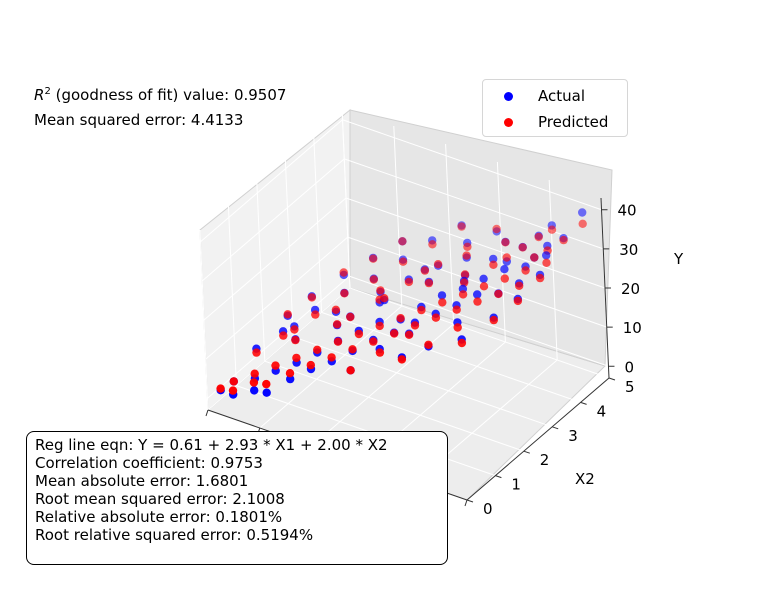 This screenshot has width=784, height=589. What do you see at coordinates (573, 122) in the screenshot?
I see `legend-label-predicted: Predicted` at bounding box center [573, 122].